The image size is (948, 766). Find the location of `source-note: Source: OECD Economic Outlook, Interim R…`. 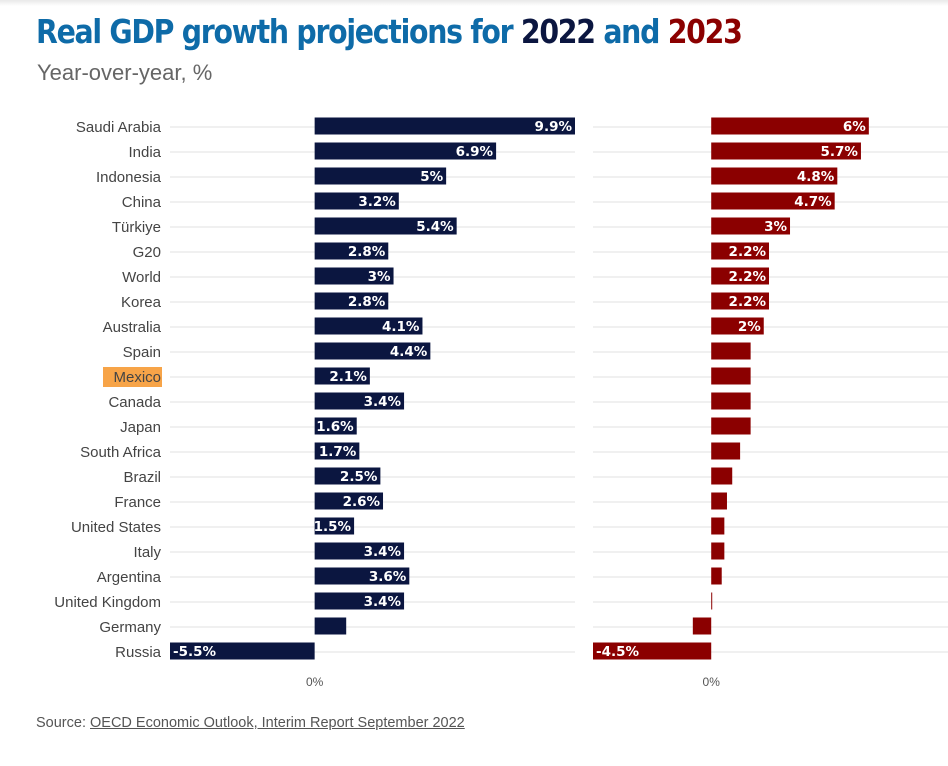

source-note: Source: OECD Economic Outlook, Interim R… is located at coordinates (250, 723).